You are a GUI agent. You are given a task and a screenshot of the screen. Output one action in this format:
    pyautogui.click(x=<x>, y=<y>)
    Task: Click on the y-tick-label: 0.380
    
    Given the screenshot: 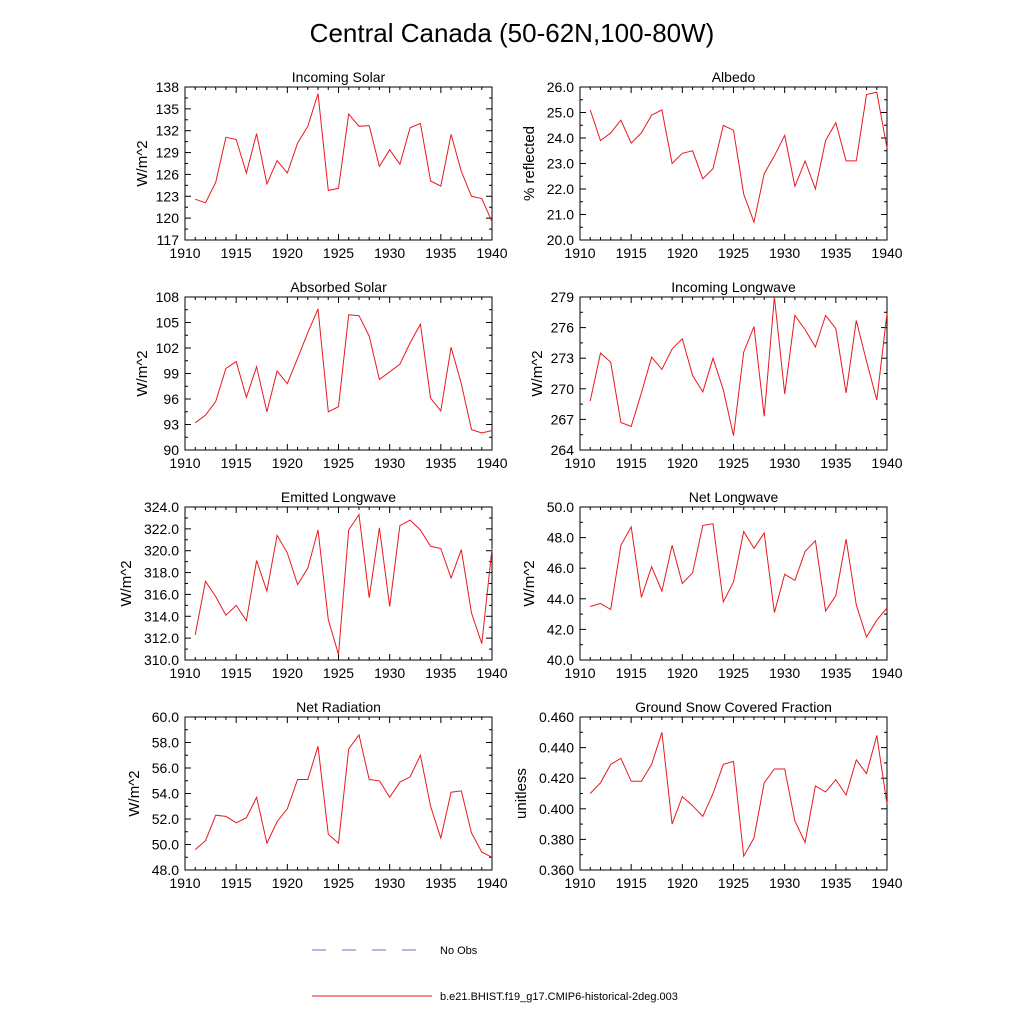 What is the action you would take?
    pyautogui.click(x=556, y=839)
    